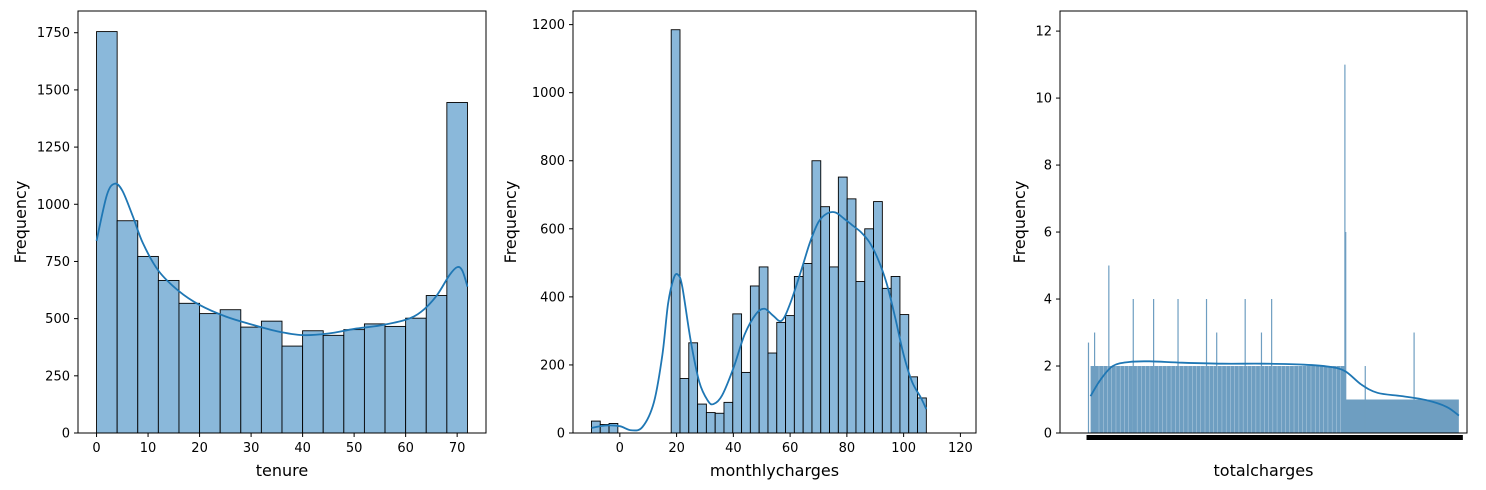 Image resolution: width=1486 pixels, height=490 pixels. Describe the element at coordinates (1264, 470) in the screenshot. I see `x-axis-label: totalcharges` at that location.